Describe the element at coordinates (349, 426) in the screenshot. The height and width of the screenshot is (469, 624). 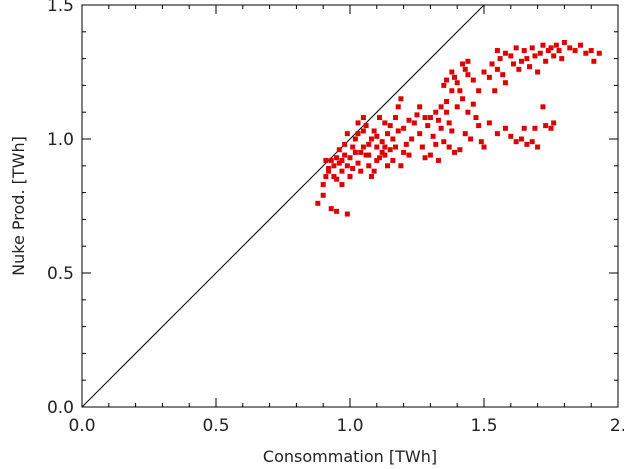
I see `x-tick-label: 1.0` at that location.